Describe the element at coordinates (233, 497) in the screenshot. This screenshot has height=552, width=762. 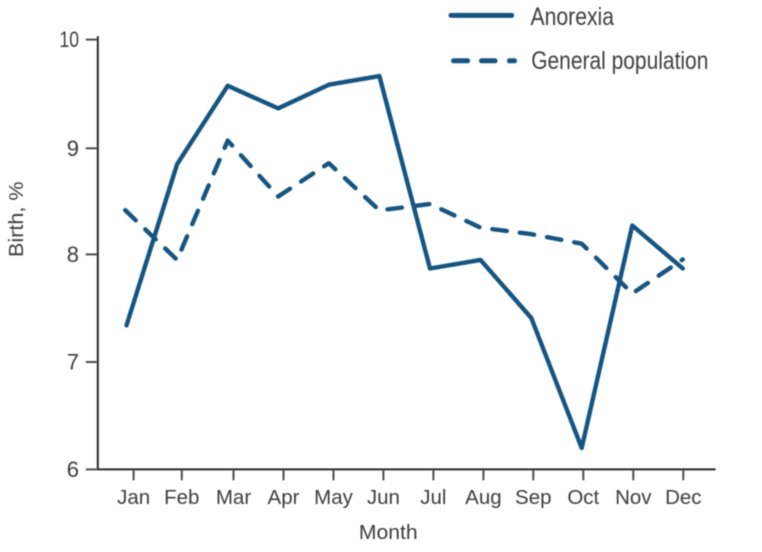
I see `svg-text: Mar` at that location.